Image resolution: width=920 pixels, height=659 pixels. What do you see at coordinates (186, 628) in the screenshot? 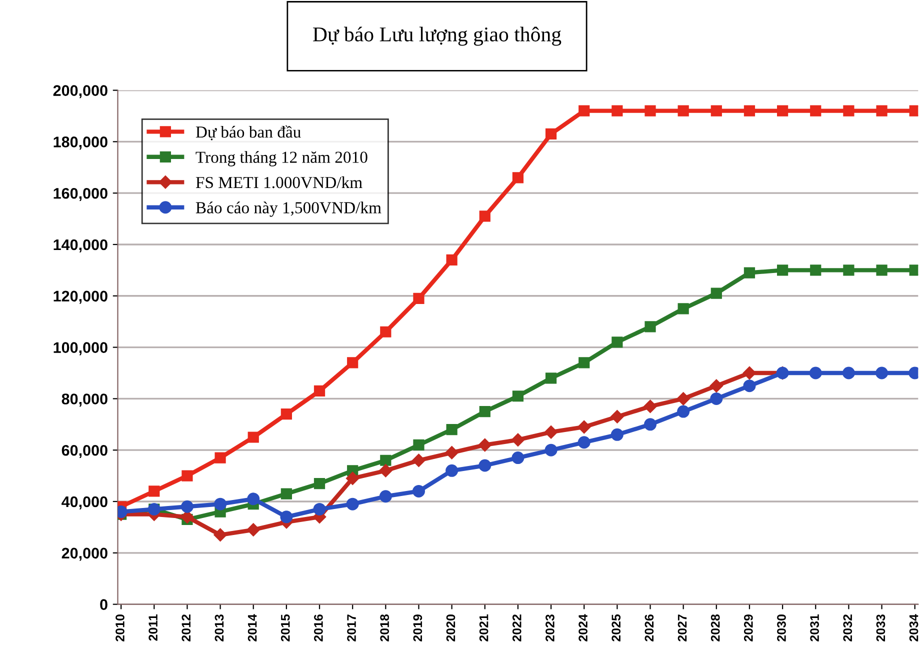
I see `x-tick-label: 2012` at bounding box center [186, 628].